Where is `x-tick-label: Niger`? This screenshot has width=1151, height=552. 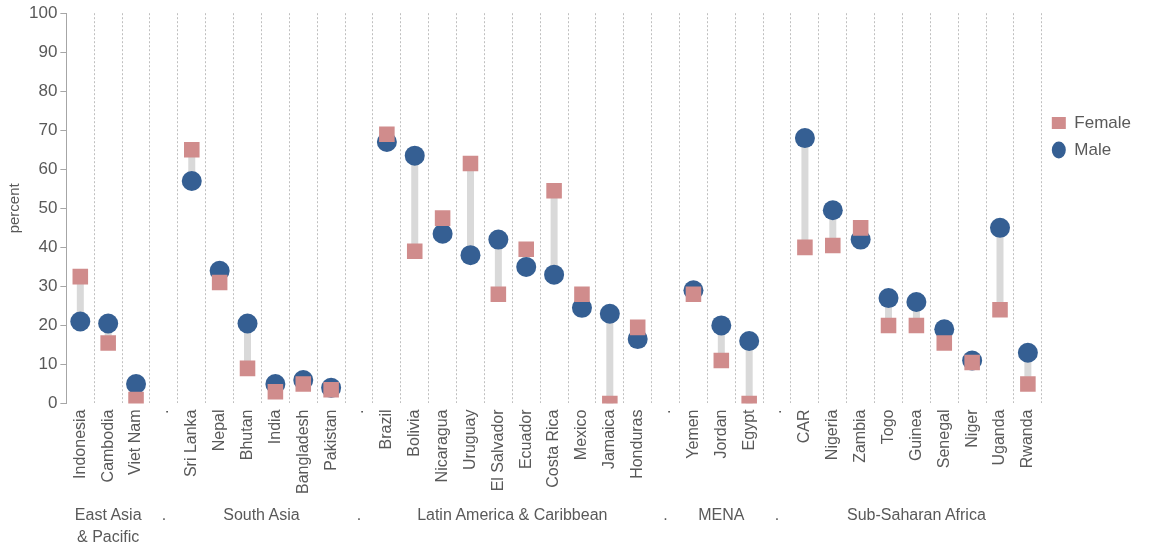 x-tick-label: Niger is located at coordinates (971, 428).